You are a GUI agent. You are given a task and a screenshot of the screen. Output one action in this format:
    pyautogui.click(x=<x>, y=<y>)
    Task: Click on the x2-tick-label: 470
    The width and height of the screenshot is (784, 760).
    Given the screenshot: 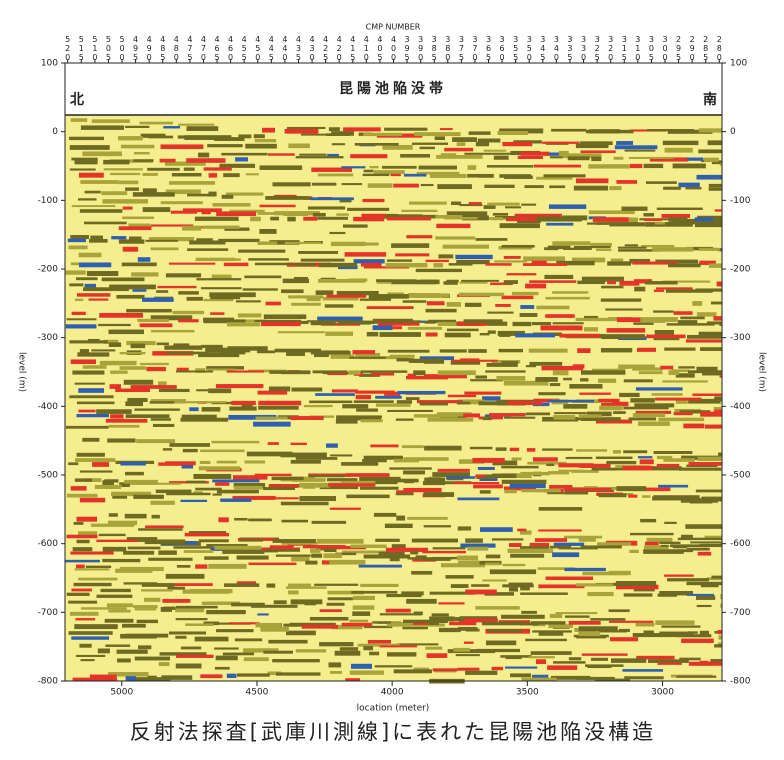 What is the action you would take?
    pyautogui.click(x=203, y=48)
    